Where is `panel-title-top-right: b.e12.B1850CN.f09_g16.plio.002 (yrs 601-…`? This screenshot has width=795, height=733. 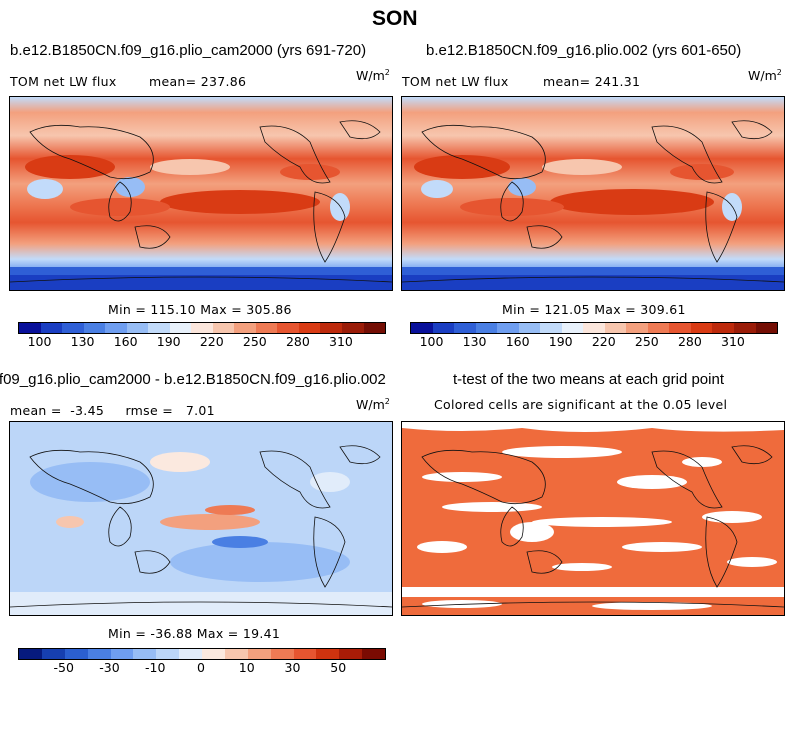 panel-title-top-right: b.e12.B1850CN.f09_g16.plio.002 (yrs 601-… is located at coordinates (584, 50).